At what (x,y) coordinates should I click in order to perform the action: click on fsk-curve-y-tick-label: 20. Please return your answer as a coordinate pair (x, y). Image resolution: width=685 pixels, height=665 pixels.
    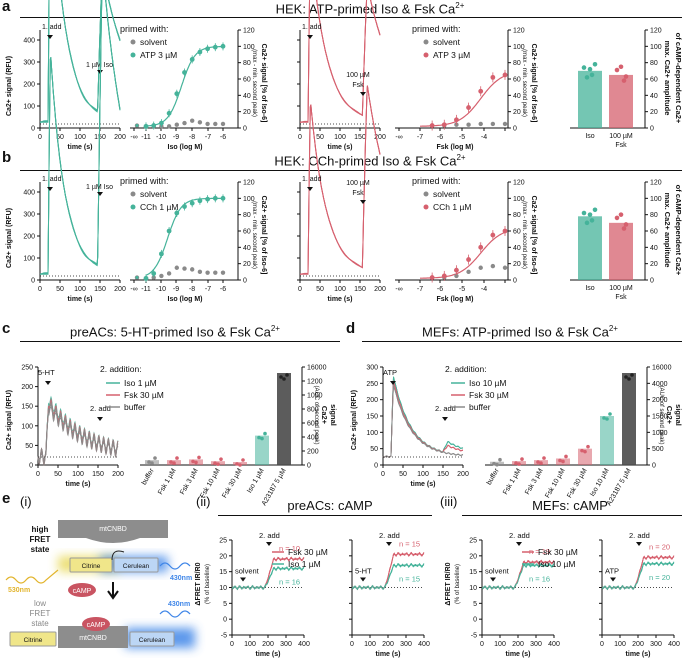
    Looking at the image, I should click on (517, 112).